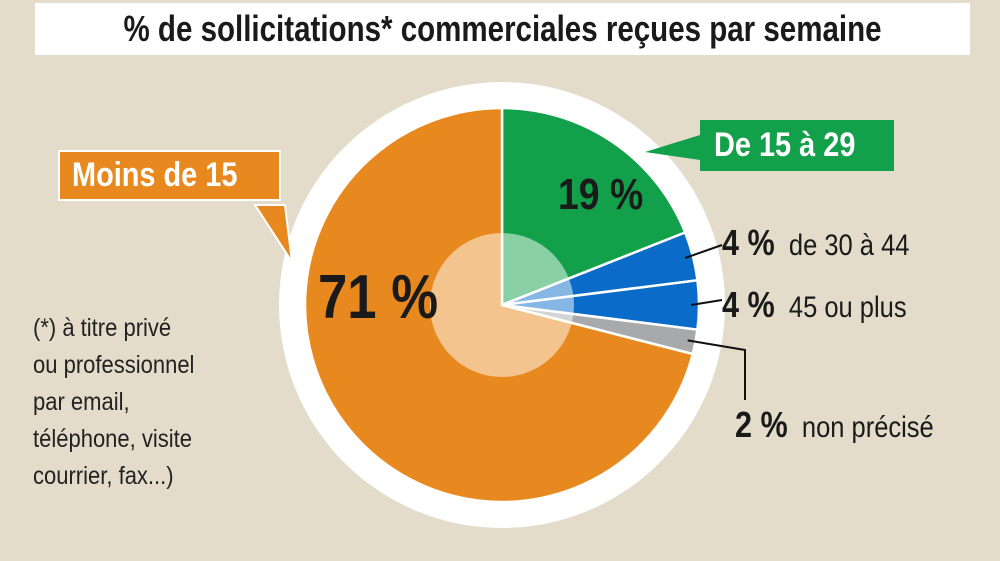 The height and width of the screenshot is (561, 1000). I want to click on label-45-ou-plus: 4 % 45 ou plus, so click(830, 305).